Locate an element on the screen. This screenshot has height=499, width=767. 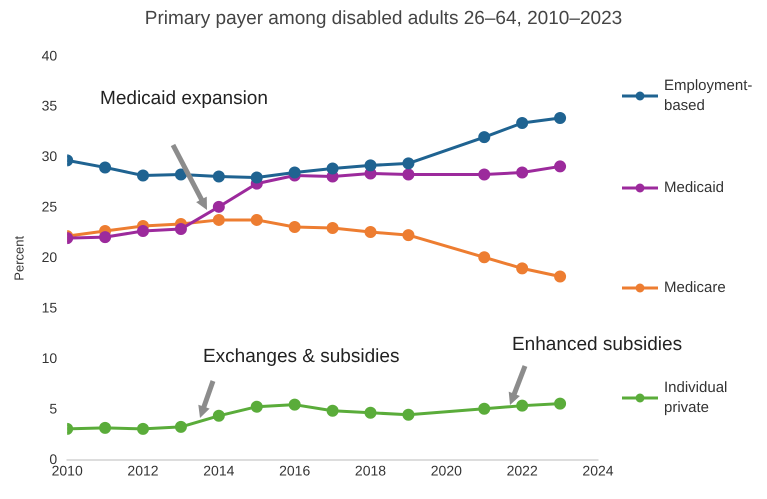
y-tick-label: 25 is located at coordinates (50, 206).